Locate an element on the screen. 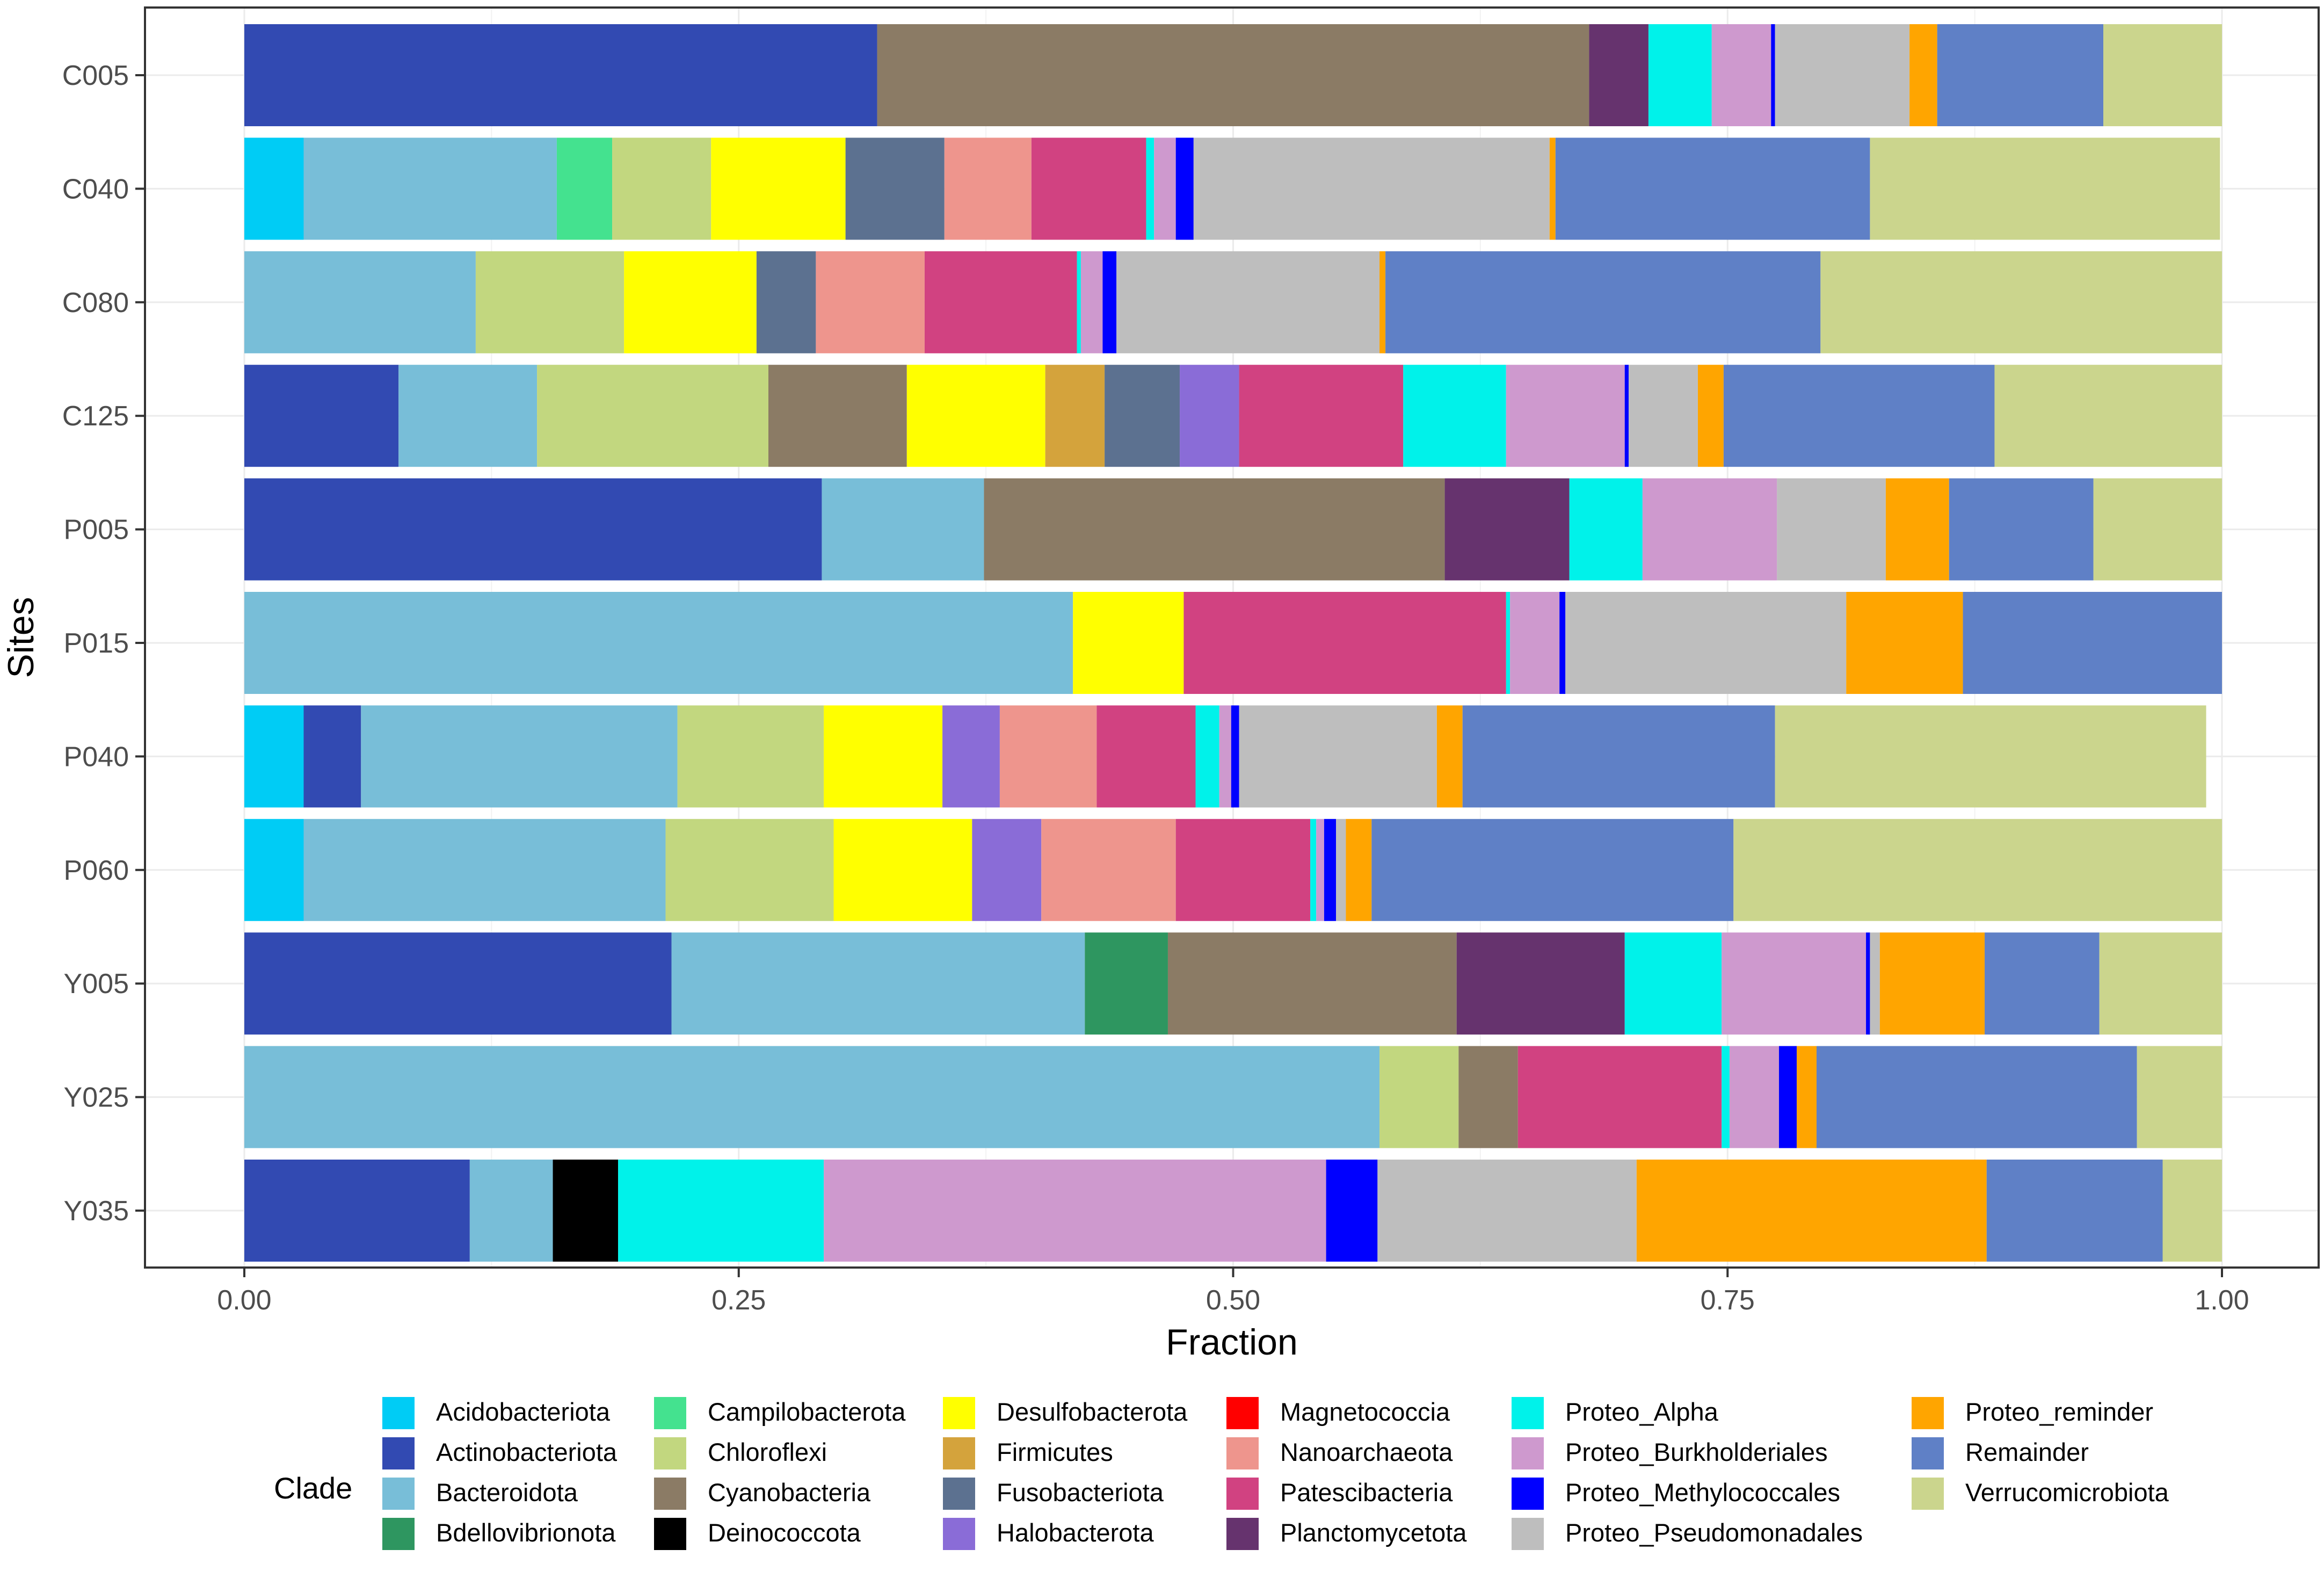  bar-segment-C040-Desulfobacterota is located at coordinates (778, 188).